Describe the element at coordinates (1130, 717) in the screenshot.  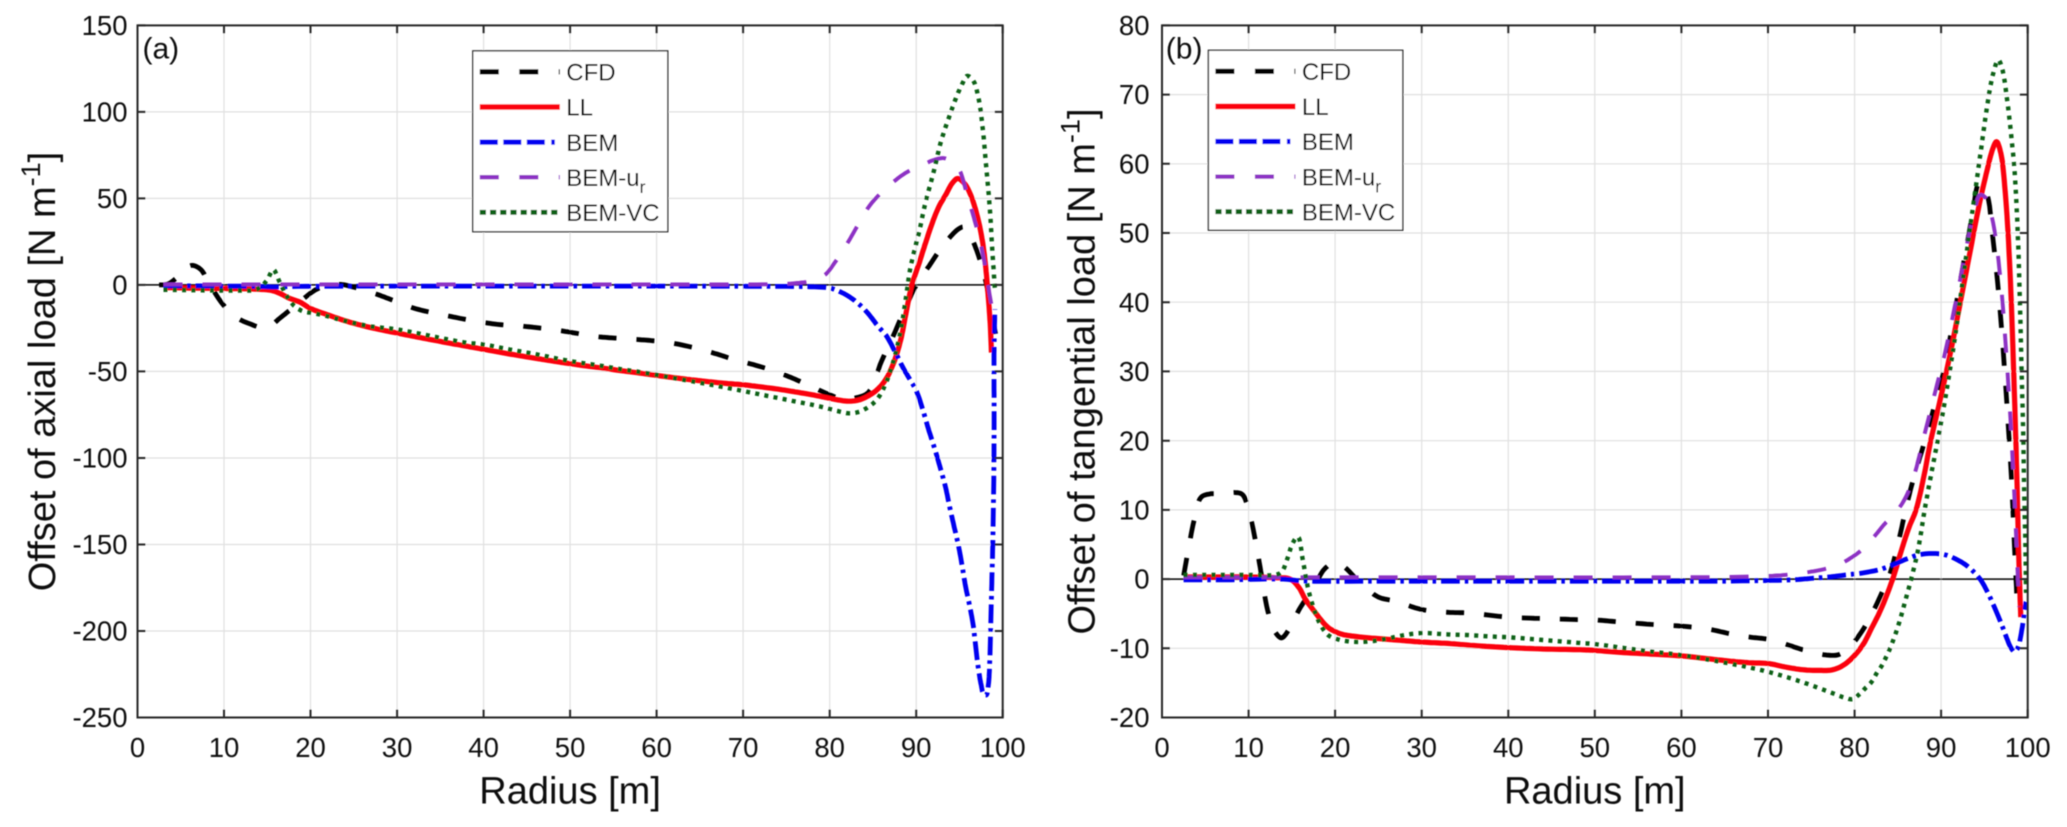
I see `svg-text: -20` at that location.